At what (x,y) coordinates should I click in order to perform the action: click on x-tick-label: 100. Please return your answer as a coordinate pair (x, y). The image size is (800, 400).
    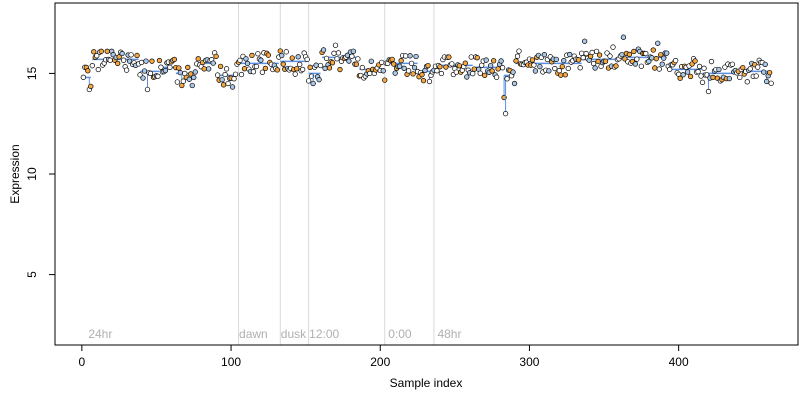
    Looking at the image, I should click on (231, 362).